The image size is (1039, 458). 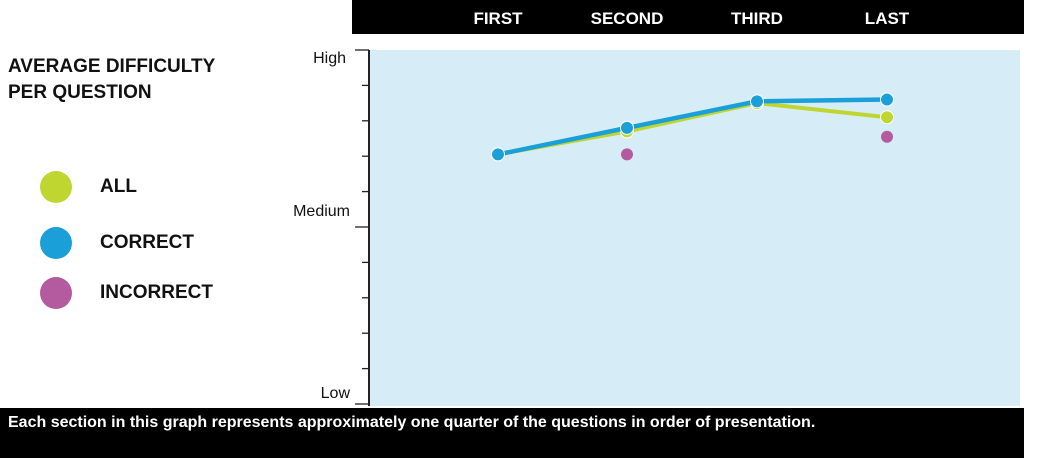 What do you see at coordinates (88, 187) in the screenshot?
I see `legend-item-all: ALL` at bounding box center [88, 187].